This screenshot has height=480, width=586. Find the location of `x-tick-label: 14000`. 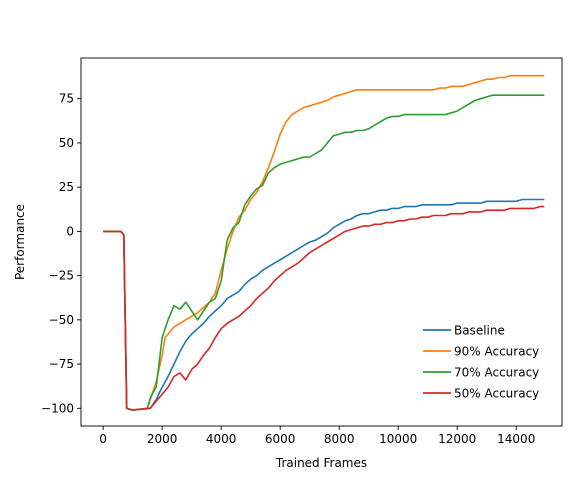

x-tick-label: 14000 is located at coordinates (516, 439).